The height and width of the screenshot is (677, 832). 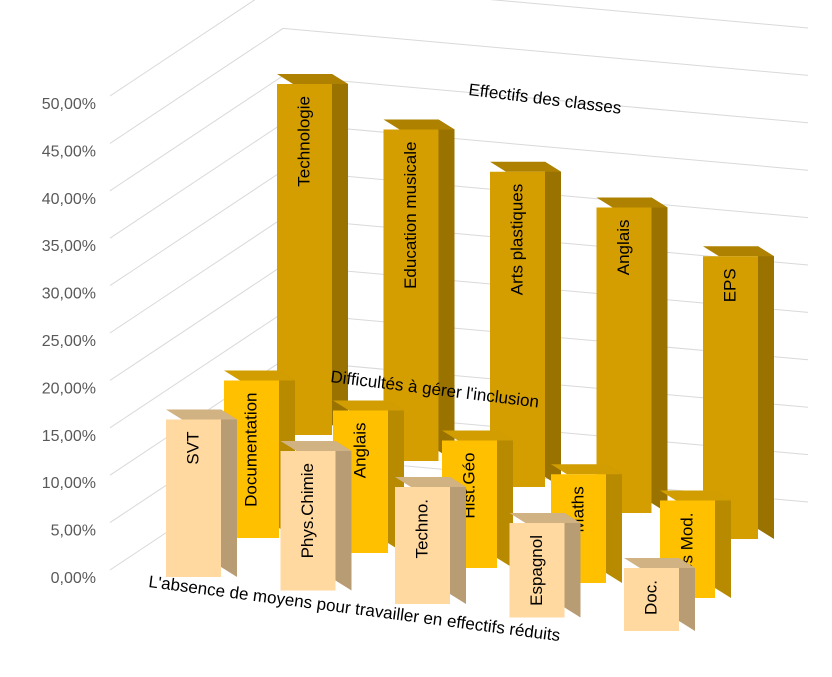 What do you see at coordinates (422, 529) in the screenshot?
I see `bar-label: Techno.` at bounding box center [422, 529].